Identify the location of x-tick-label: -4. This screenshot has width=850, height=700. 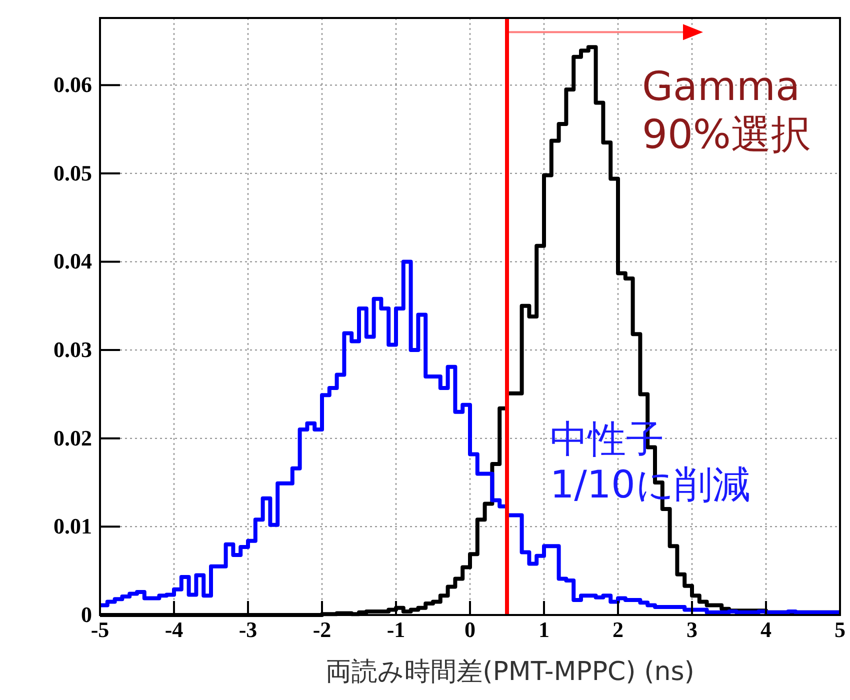
(174, 629).